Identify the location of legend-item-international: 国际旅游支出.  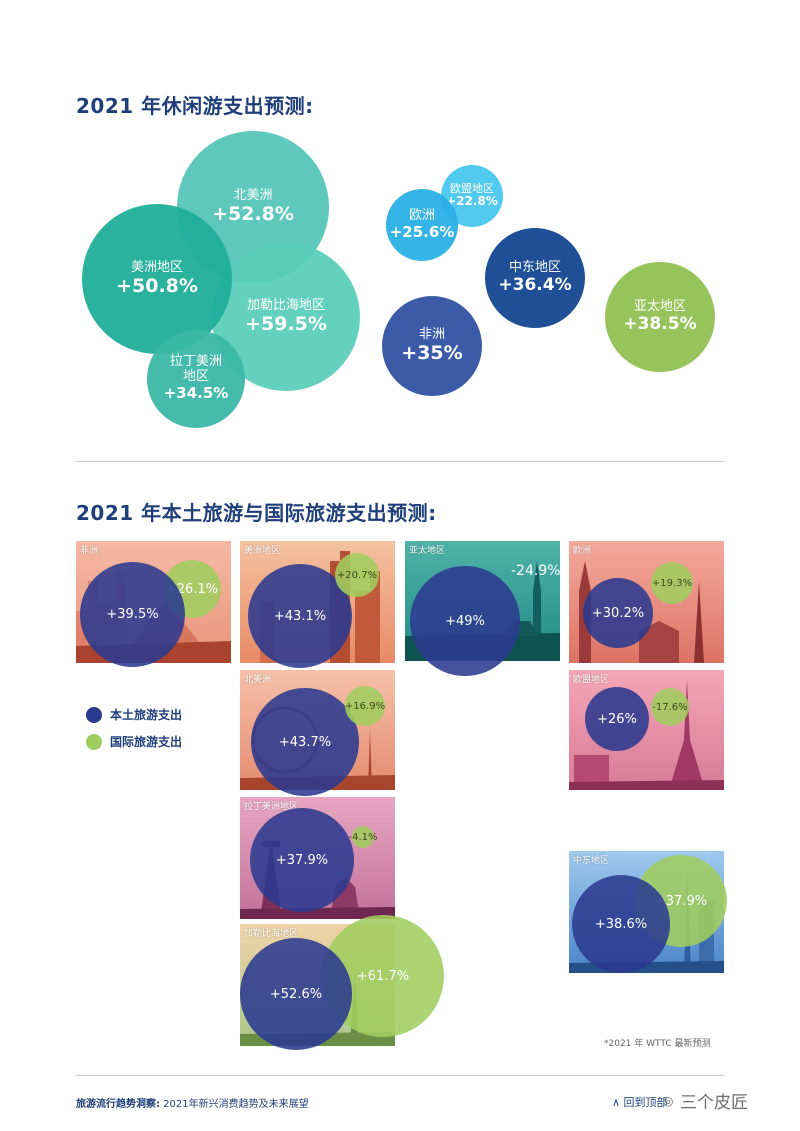
(134, 741).